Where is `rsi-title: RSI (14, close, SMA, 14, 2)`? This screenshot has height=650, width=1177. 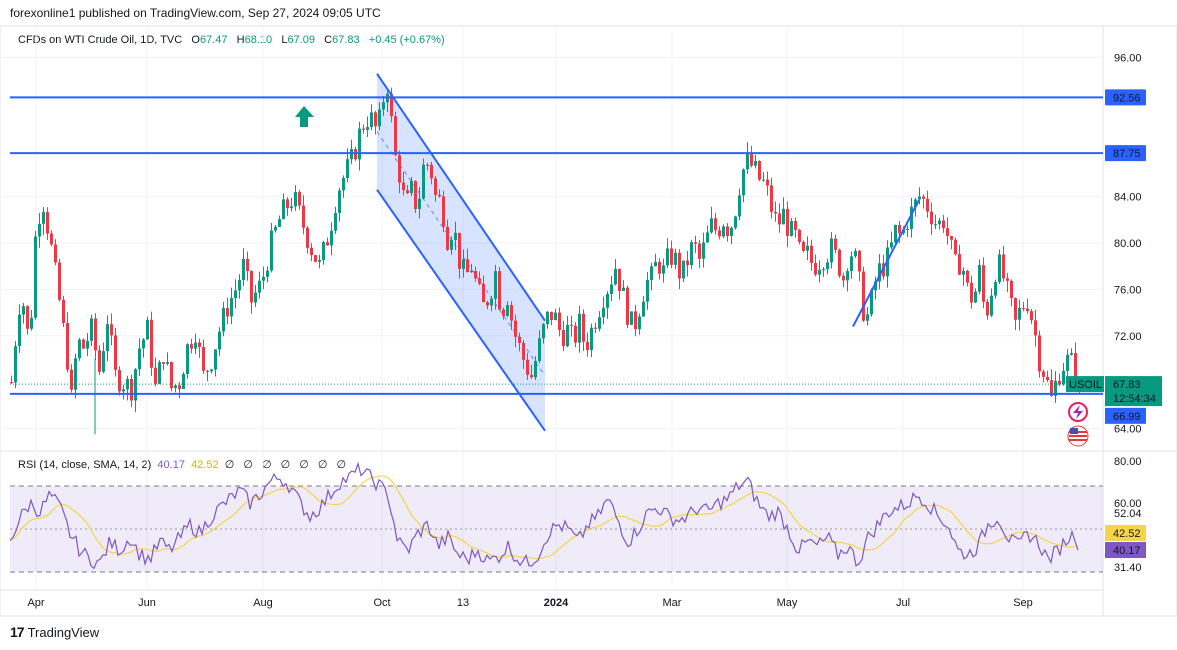 rsi-title: RSI (14, close, SMA, 14, 2) is located at coordinates (85, 465).